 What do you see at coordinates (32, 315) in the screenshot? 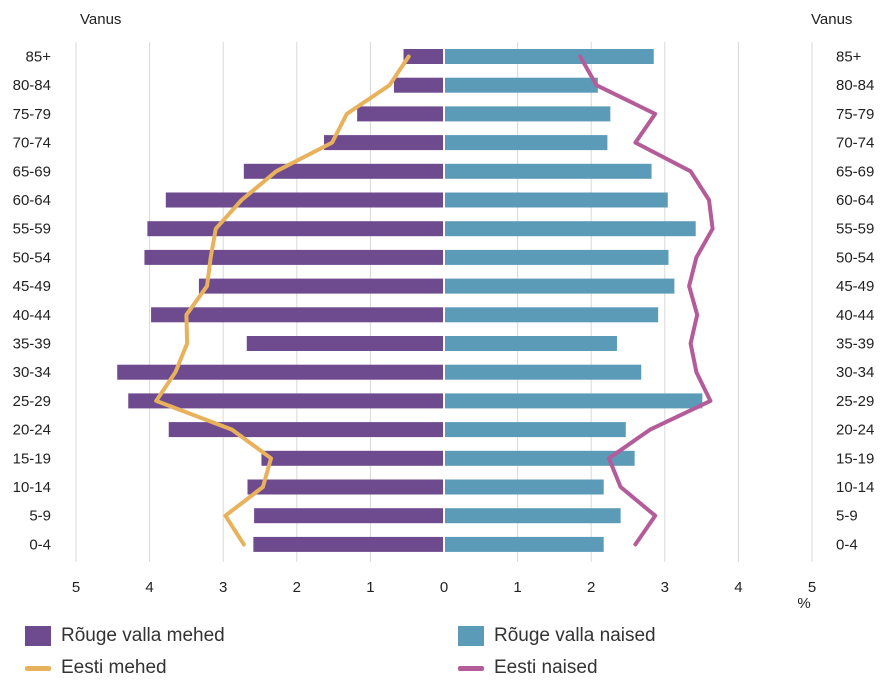
I see `age-label-left: 40-44` at bounding box center [32, 315].